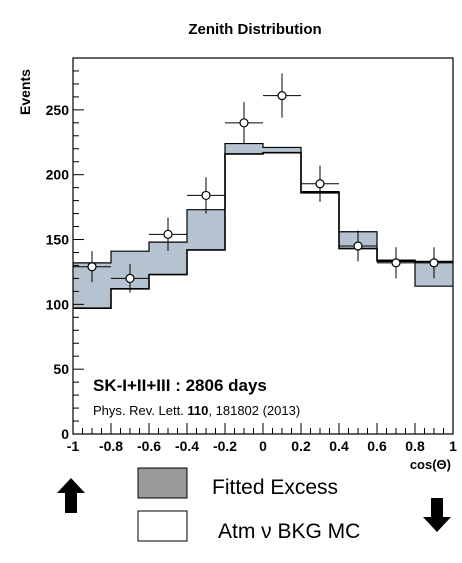  I want to click on y-axis-ticks: 0 50 100 150 200 250, so click(65, 256).